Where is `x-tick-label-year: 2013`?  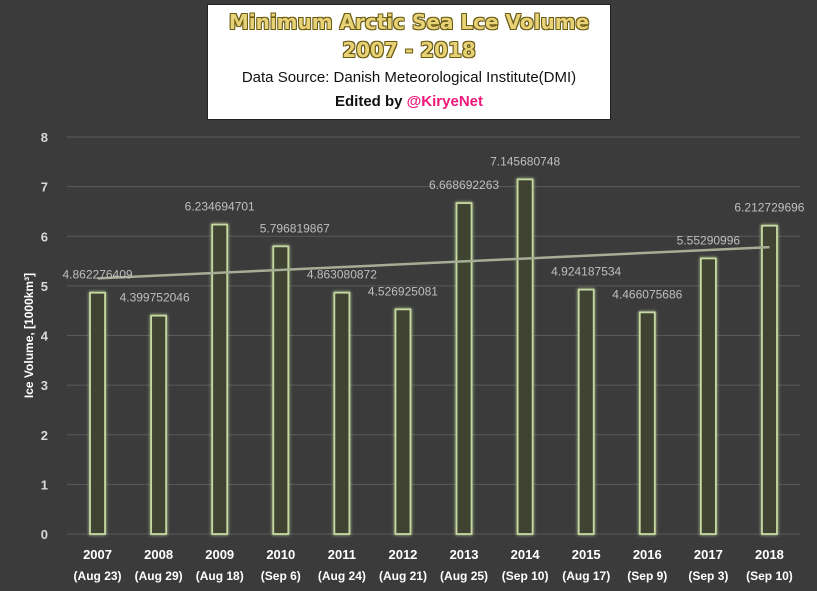
x-tick-label-year: 2013 is located at coordinates (464, 554).